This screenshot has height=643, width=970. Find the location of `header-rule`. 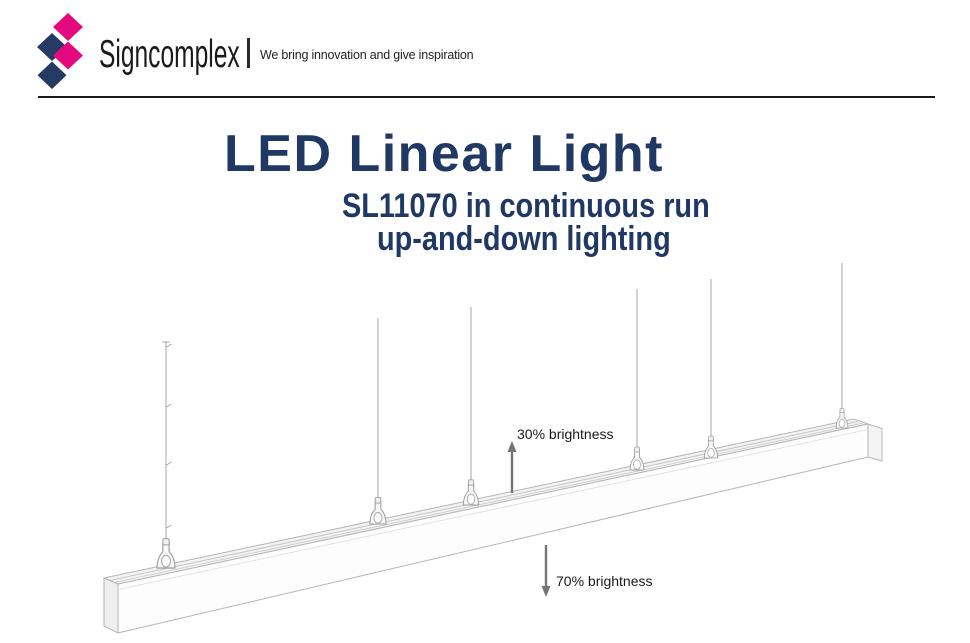

header-rule is located at coordinates (486, 97).